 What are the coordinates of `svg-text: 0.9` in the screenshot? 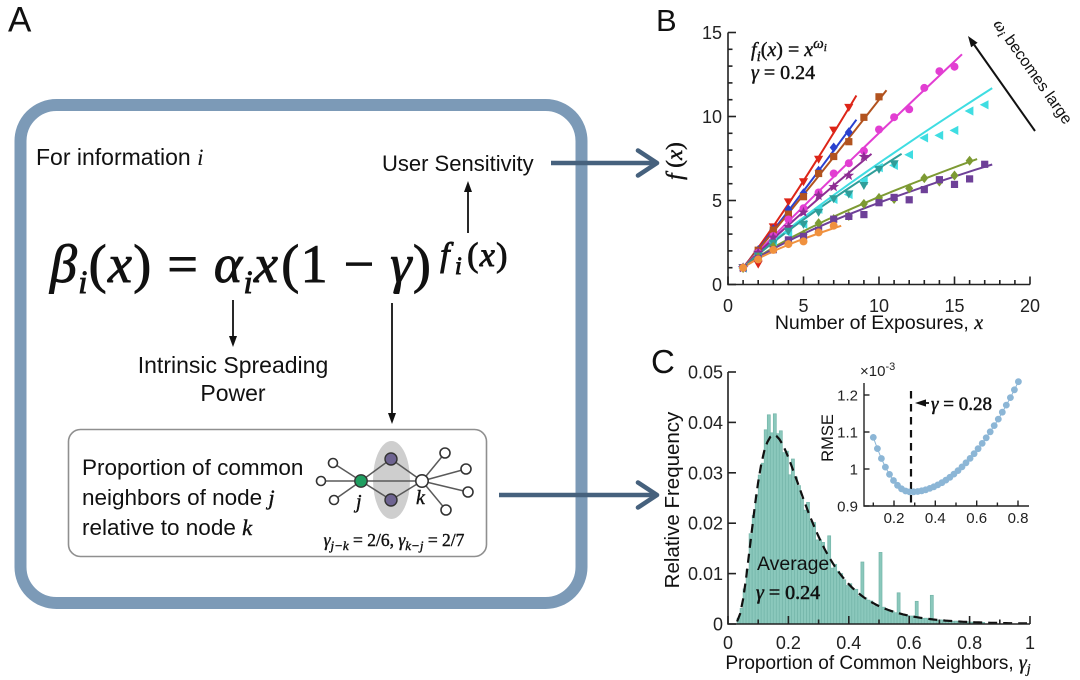 It's located at (847, 507).